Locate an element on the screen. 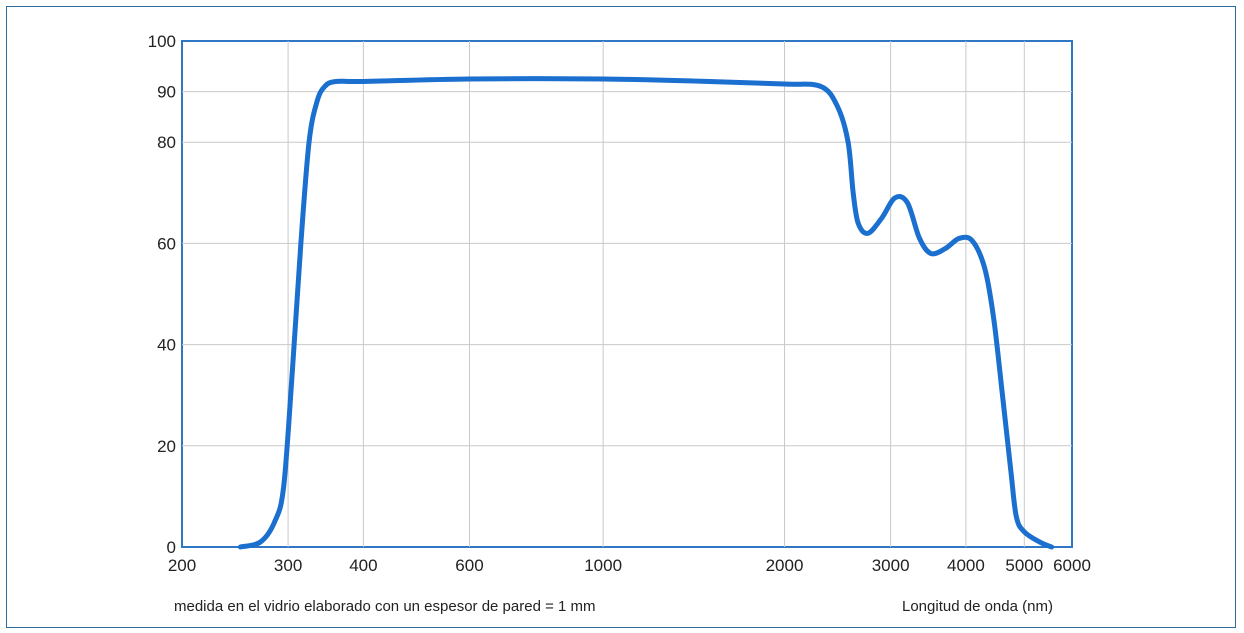 Image resolution: width=1244 pixels, height=633 pixels. x-tick-label: 200 is located at coordinates (182, 565).